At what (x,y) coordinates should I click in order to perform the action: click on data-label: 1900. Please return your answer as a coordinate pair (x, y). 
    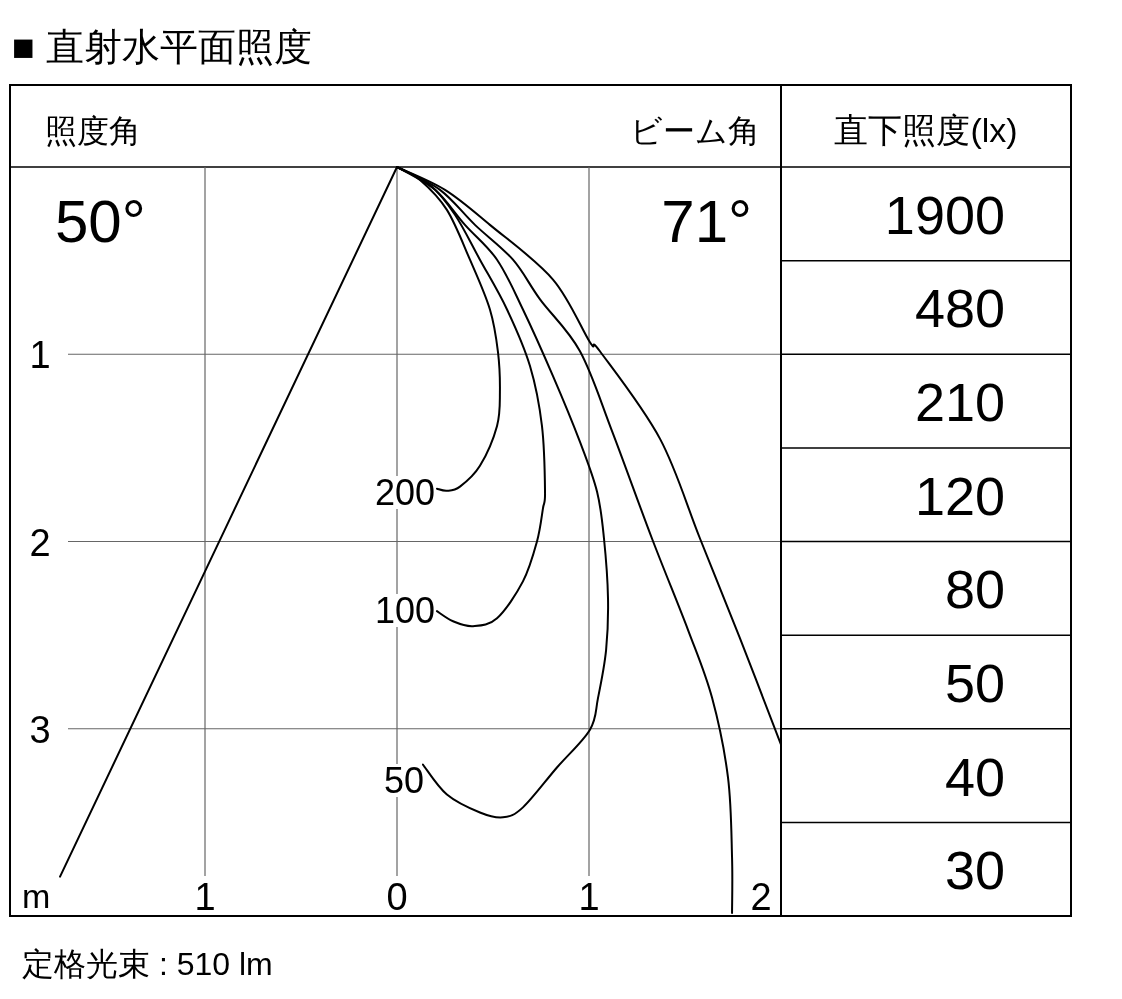
    Looking at the image, I should click on (944, 214).